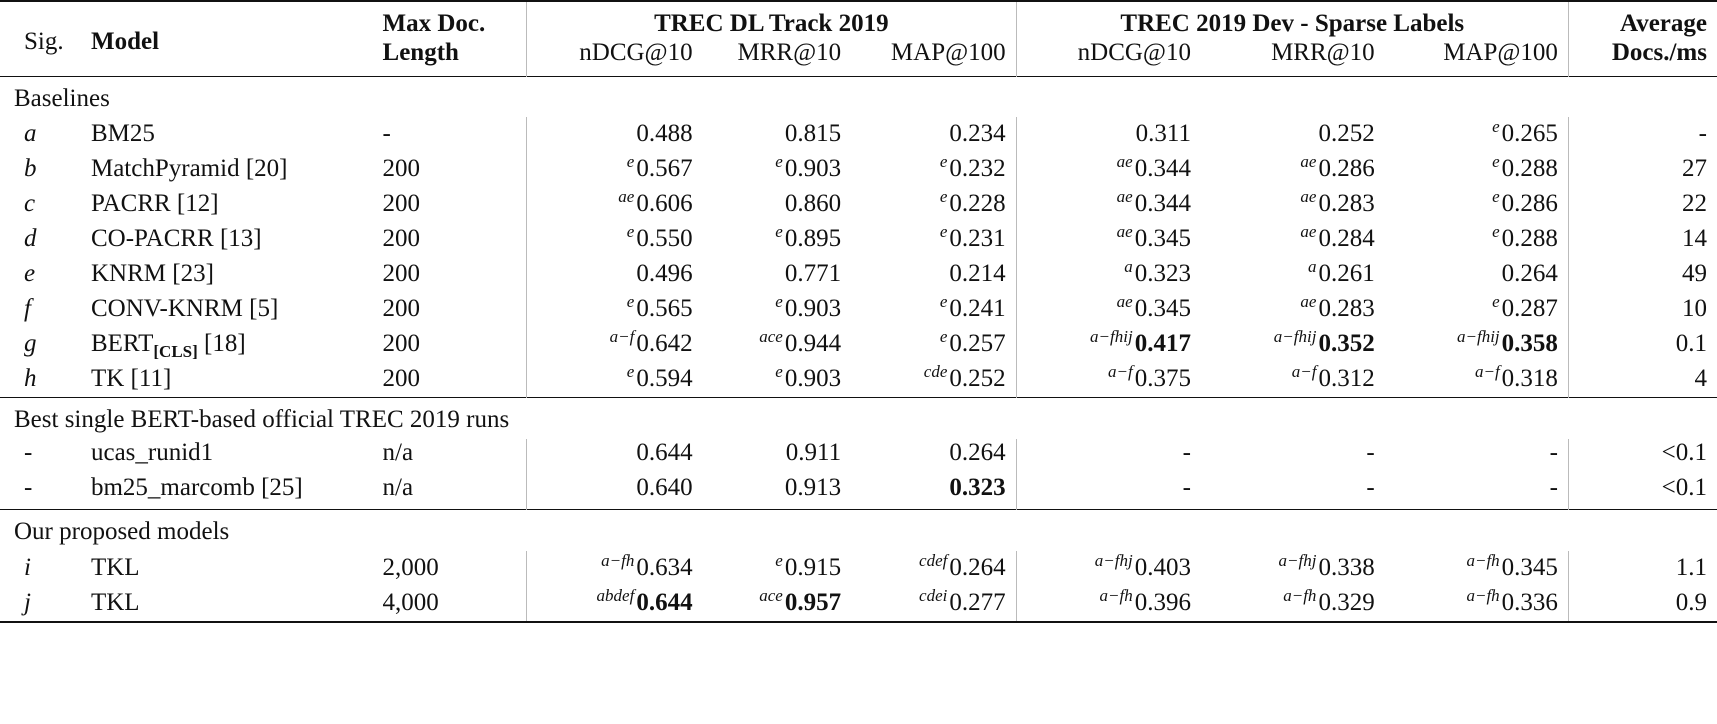  Describe the element at coordinates (858, 135) in the screenshot. I see `table-row: a BM25 - 0.488 0.815 0.234 0.311 0.252 e0.265 -` at that location.